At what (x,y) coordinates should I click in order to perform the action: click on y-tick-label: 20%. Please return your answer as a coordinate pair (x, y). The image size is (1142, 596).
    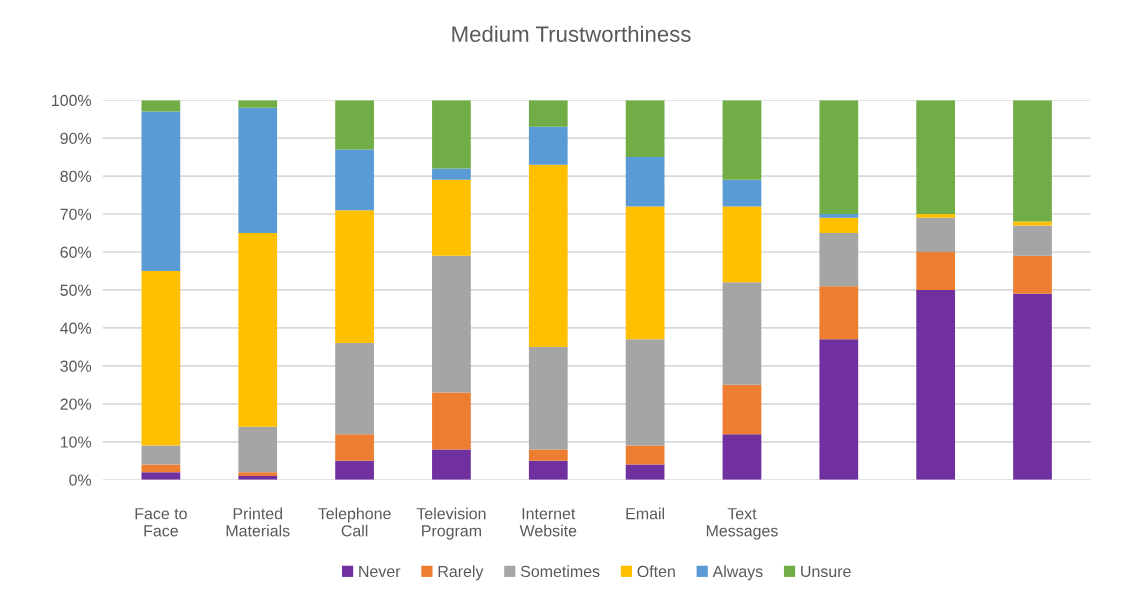
    Looking at the image, I should click on (76, 404).